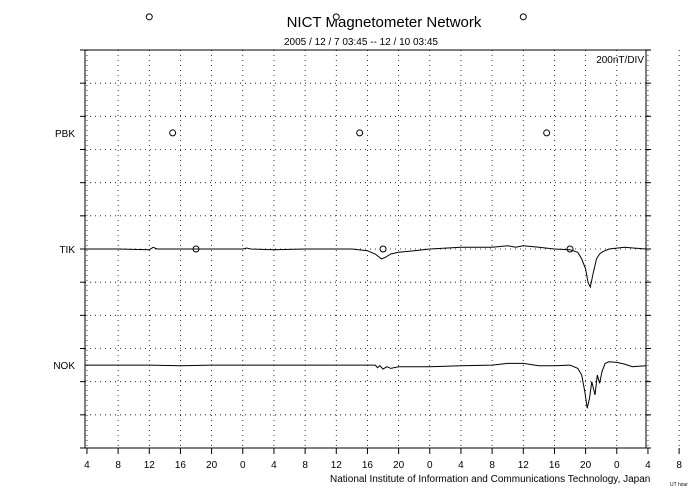 The width and height of the screenshot is (700, 500). What do you see at coordinates (361, 42) in the screenshot?
I see `chart-subtitle: 2005 / 12 / 7 03:45 -- 12 / 10 03:45` at bounding box center [361, 42].